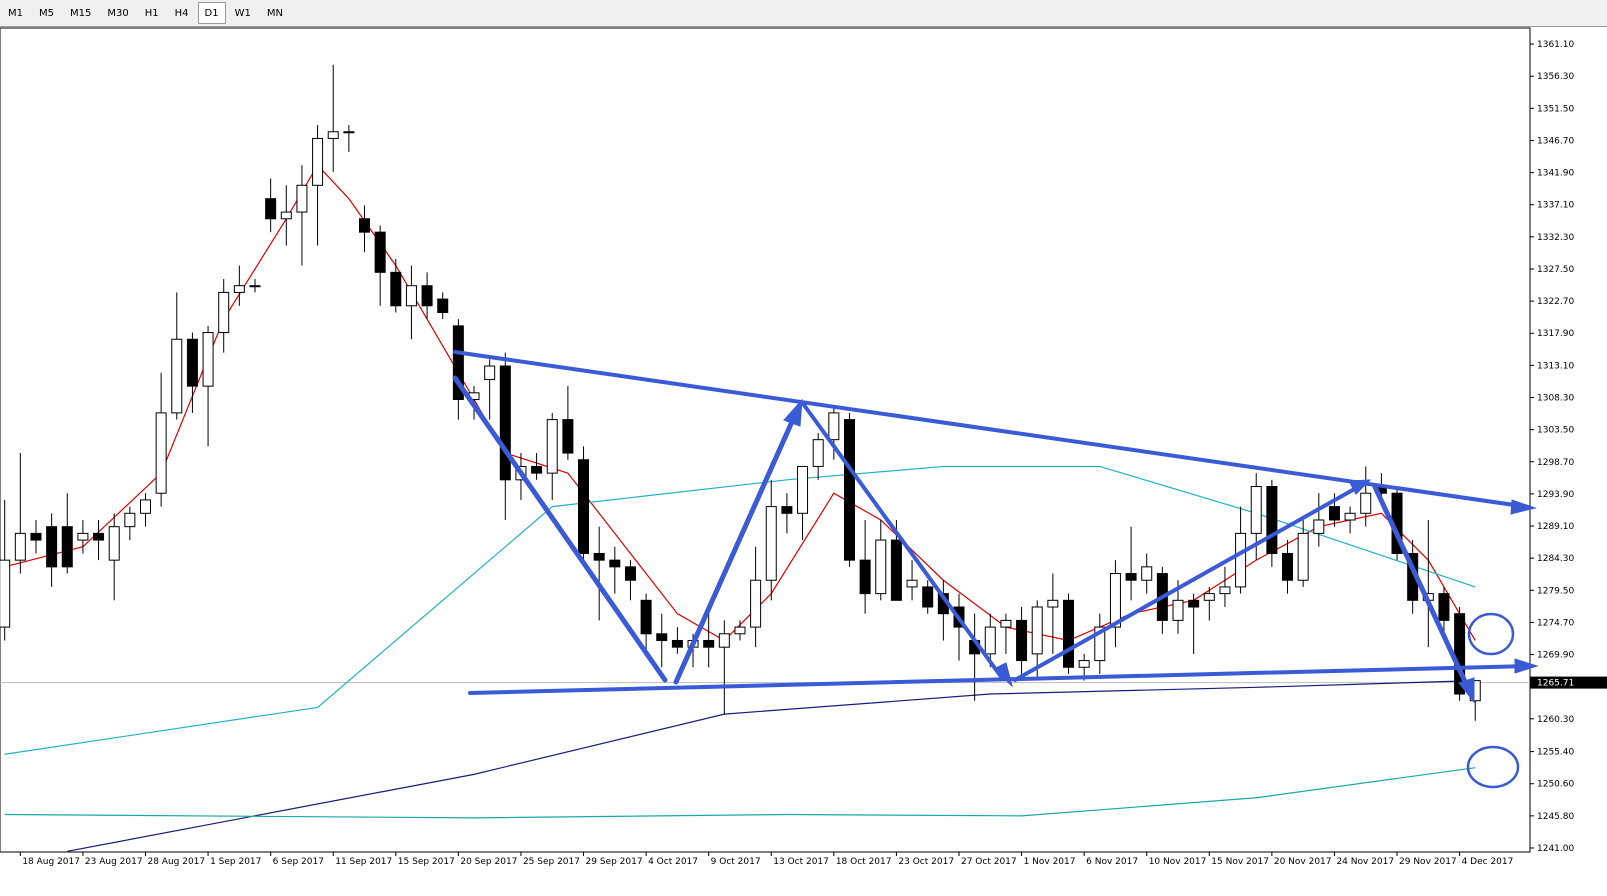  Describe the element at coordinates (81, 13) in the screenshot. I see `timeframe-button: M15` at that location.